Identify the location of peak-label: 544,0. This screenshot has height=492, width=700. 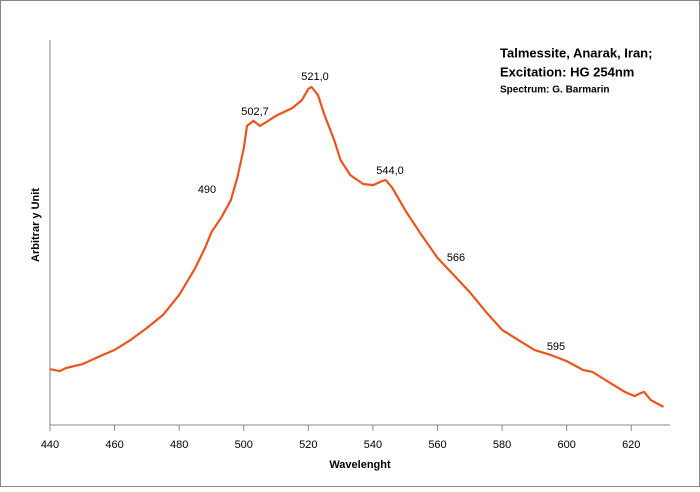
(390, 171).